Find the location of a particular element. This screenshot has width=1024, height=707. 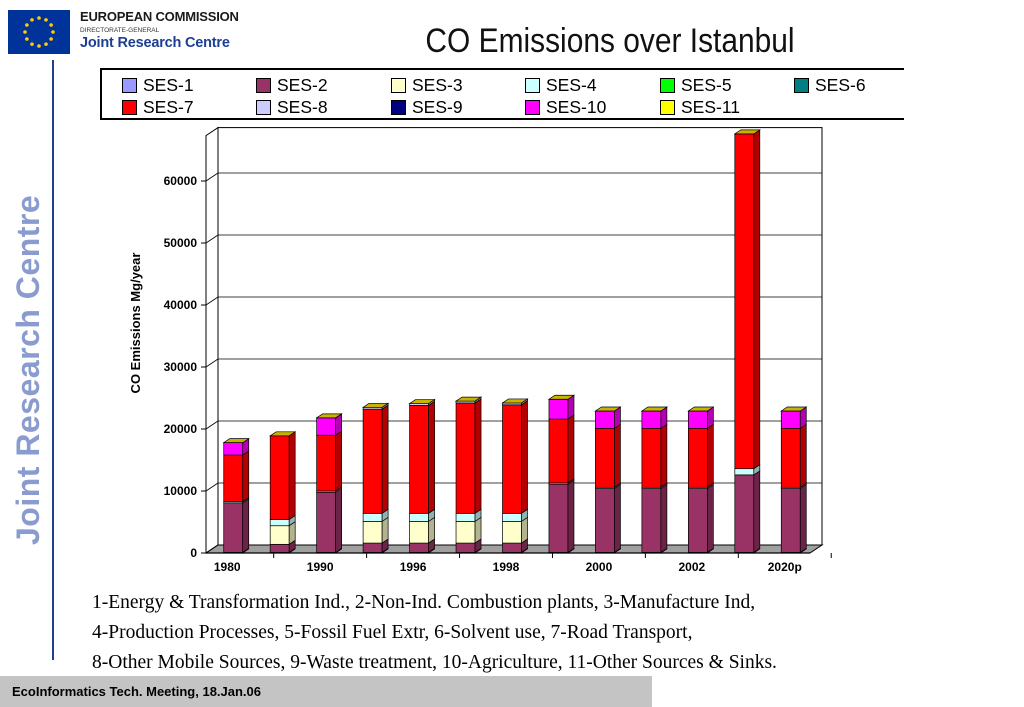

legend-label: SES-8 is located at coordinates (302, 107).